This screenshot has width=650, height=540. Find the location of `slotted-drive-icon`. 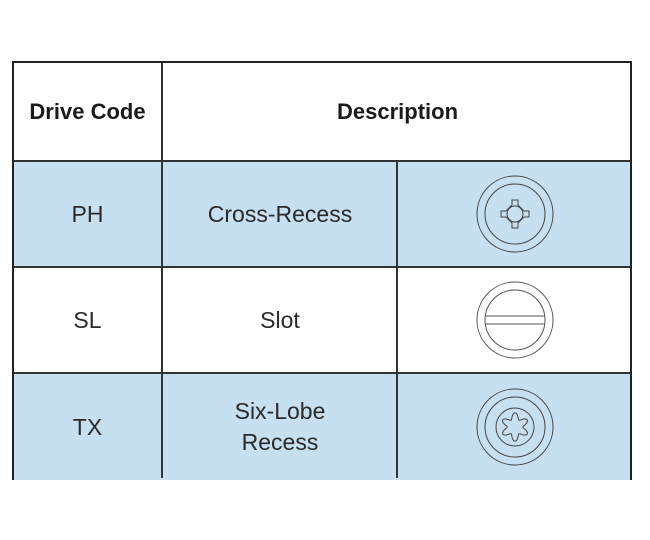

slotted-drive-icon is located at coordinates (515, 320).